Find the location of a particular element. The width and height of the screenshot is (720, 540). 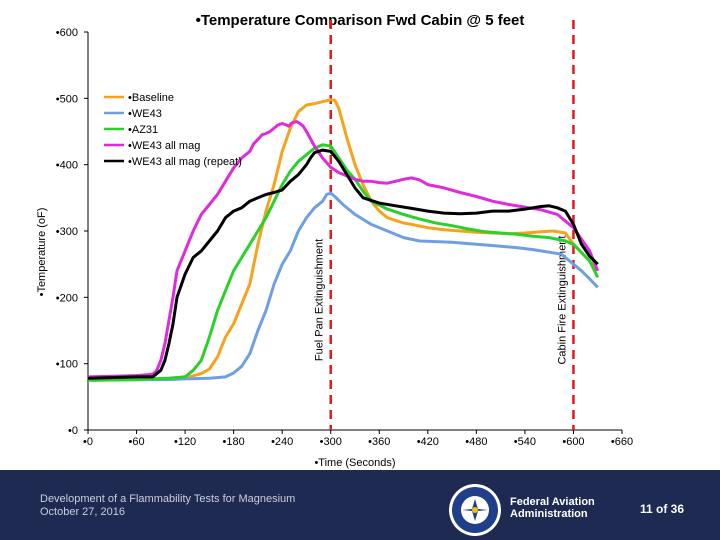

x-tick-label: •660 is located at coordinates (622, 442).